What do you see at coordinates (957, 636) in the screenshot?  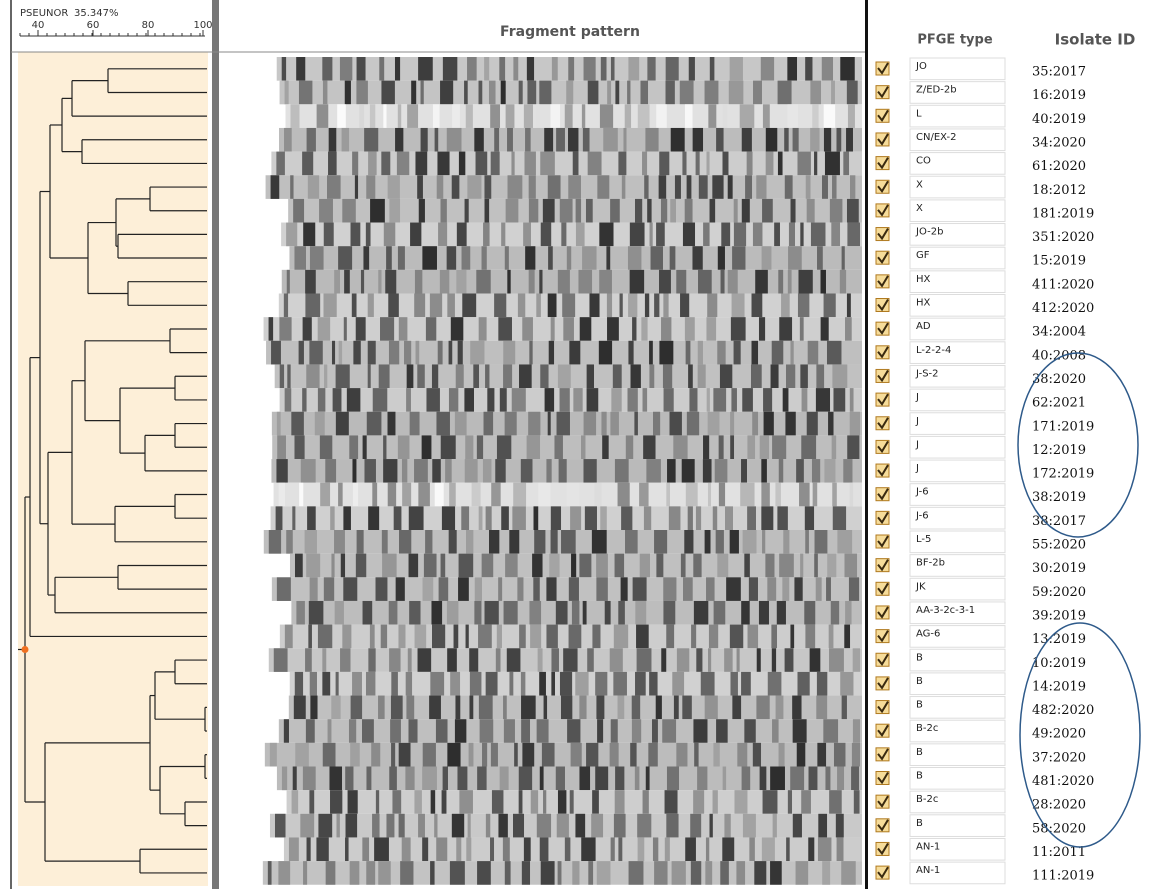 I see `type-cell` at bounding box center [957, 636].